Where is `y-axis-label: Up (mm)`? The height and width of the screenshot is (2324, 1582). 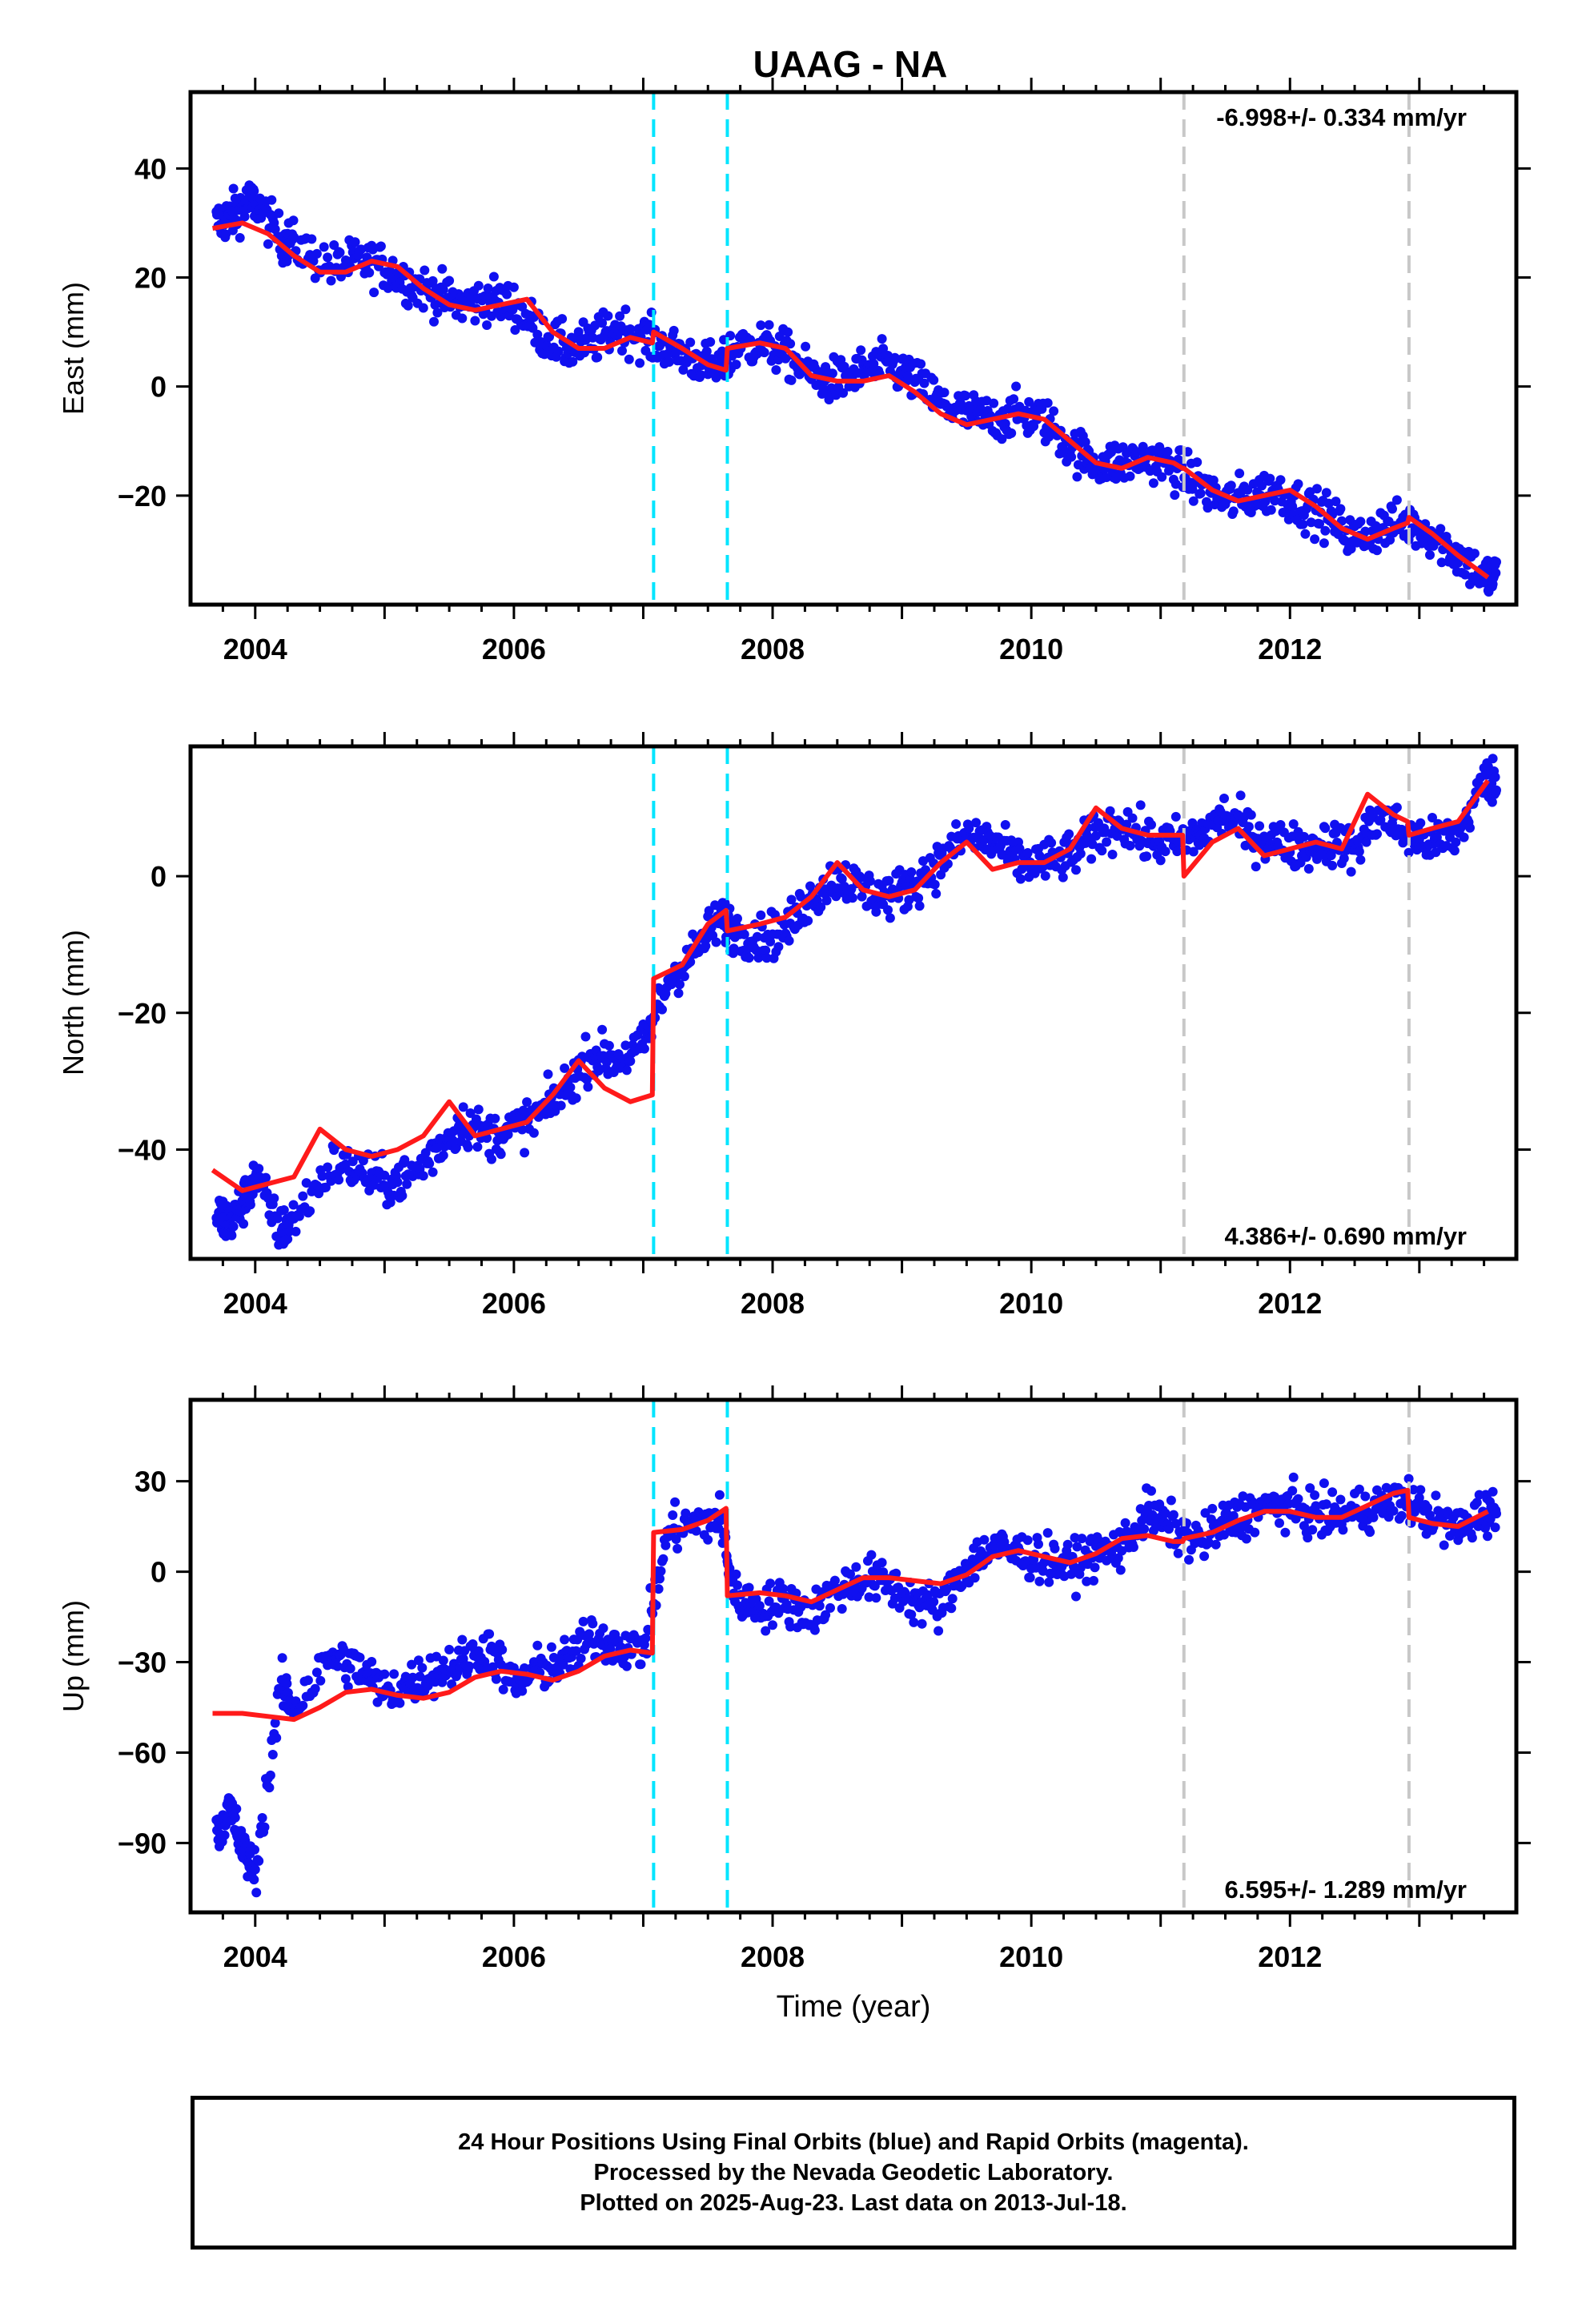 y-axis-label: Up (mm) is located at coordinates (74, 1656).